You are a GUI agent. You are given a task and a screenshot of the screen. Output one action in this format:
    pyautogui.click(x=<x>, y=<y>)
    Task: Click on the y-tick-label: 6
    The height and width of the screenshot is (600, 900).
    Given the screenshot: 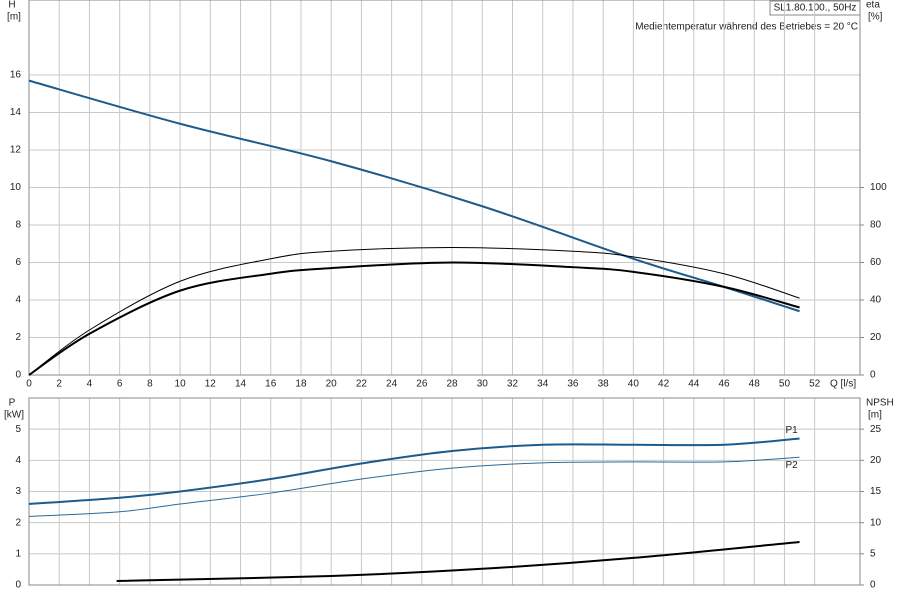 What is the action you would take?
    pyautogui.click(x=18, y=262)
    